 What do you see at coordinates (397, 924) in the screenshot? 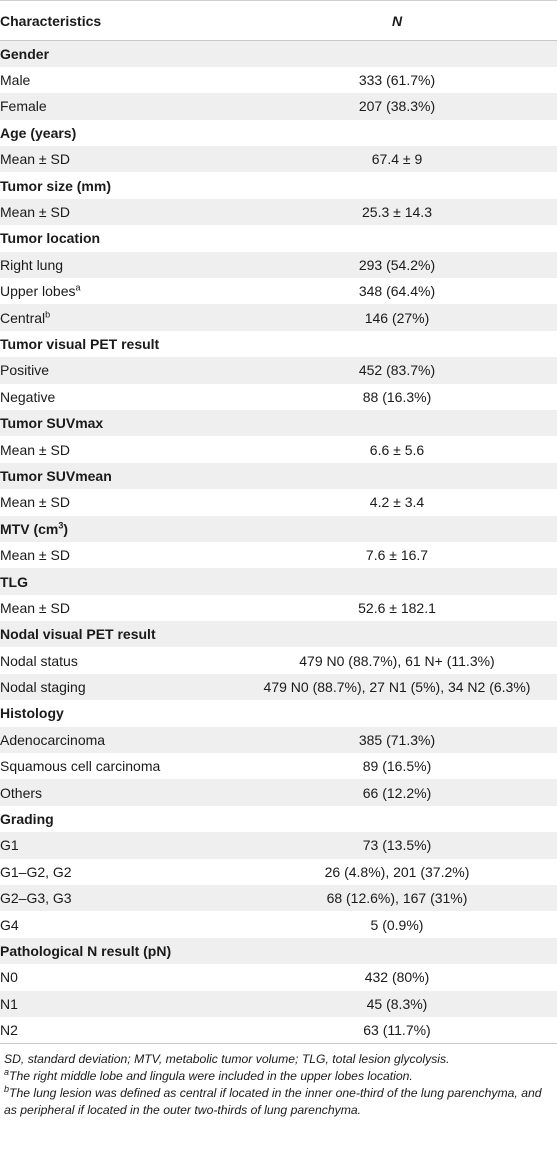
I see `row-value: 5 (0.9%)` at bounding box center [397, 924].